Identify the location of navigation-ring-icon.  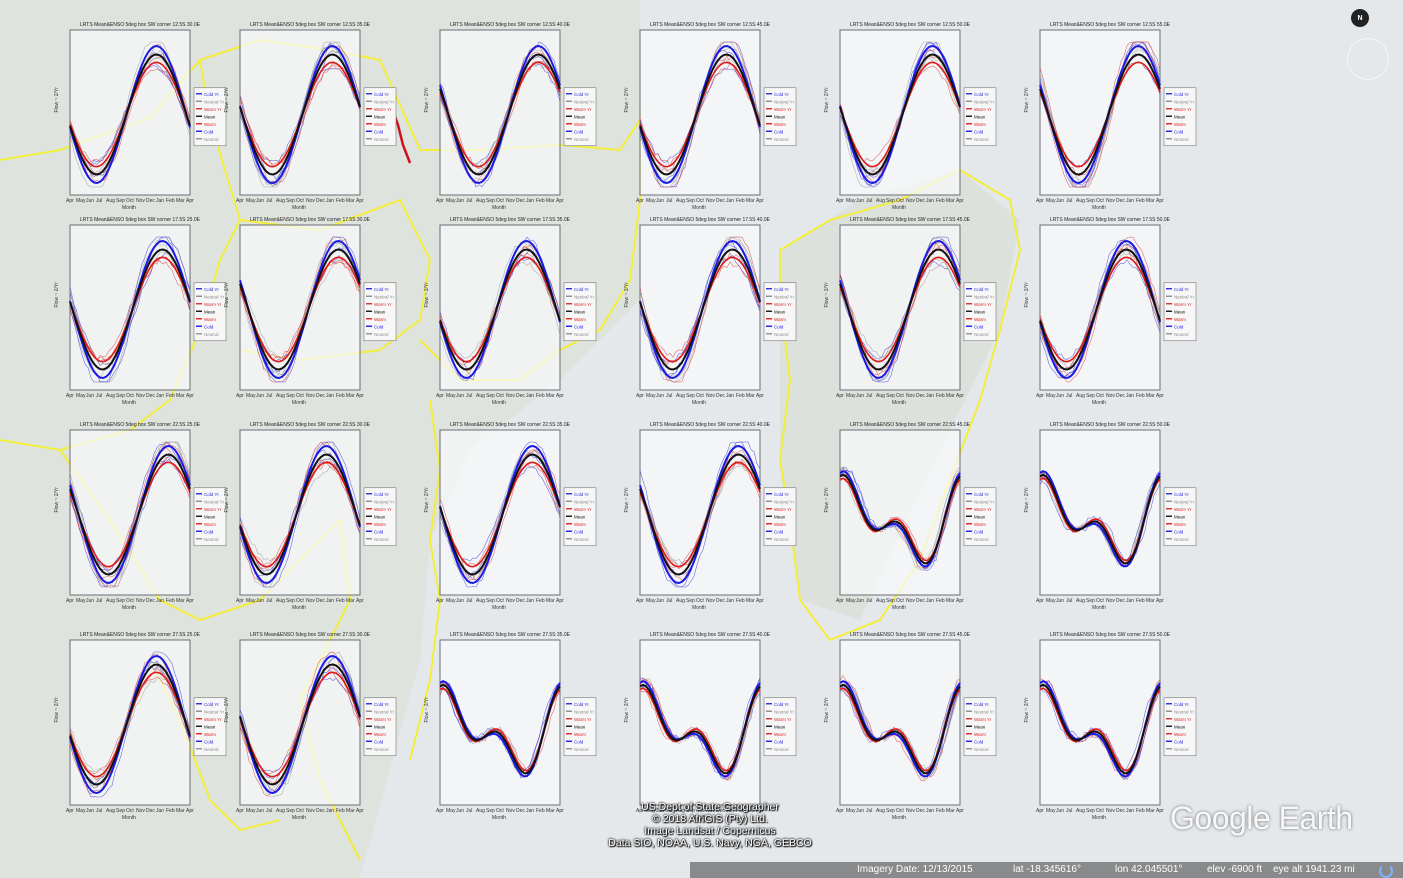
(1368, 59).